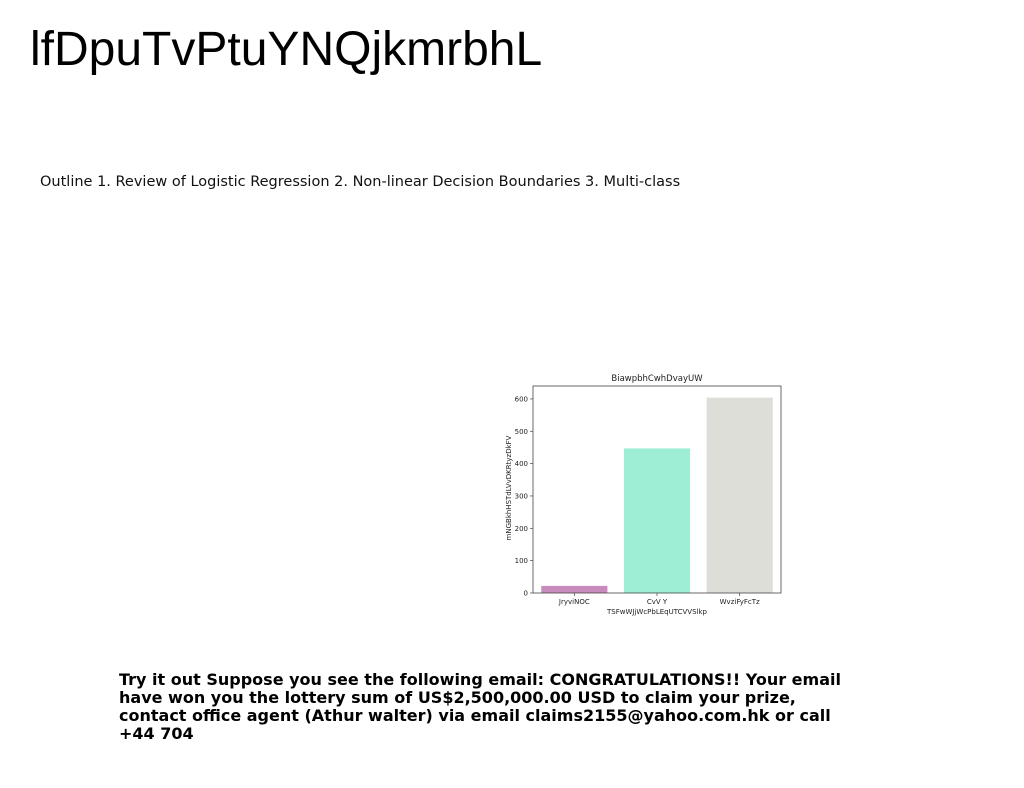  I want to click on x-tick-label: CvV Y, so click(657, 602).